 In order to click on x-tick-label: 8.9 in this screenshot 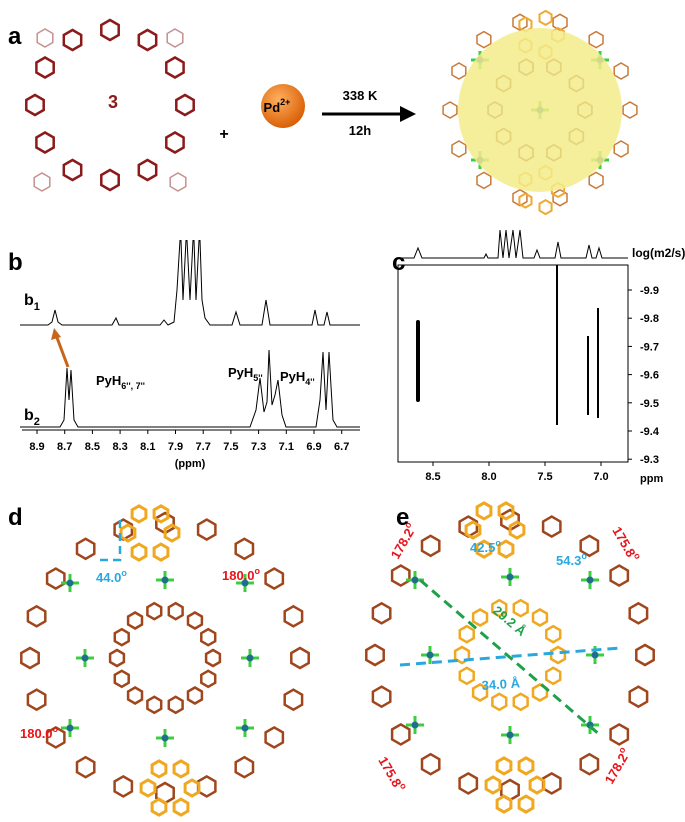, I will do `click(36, 447)`.